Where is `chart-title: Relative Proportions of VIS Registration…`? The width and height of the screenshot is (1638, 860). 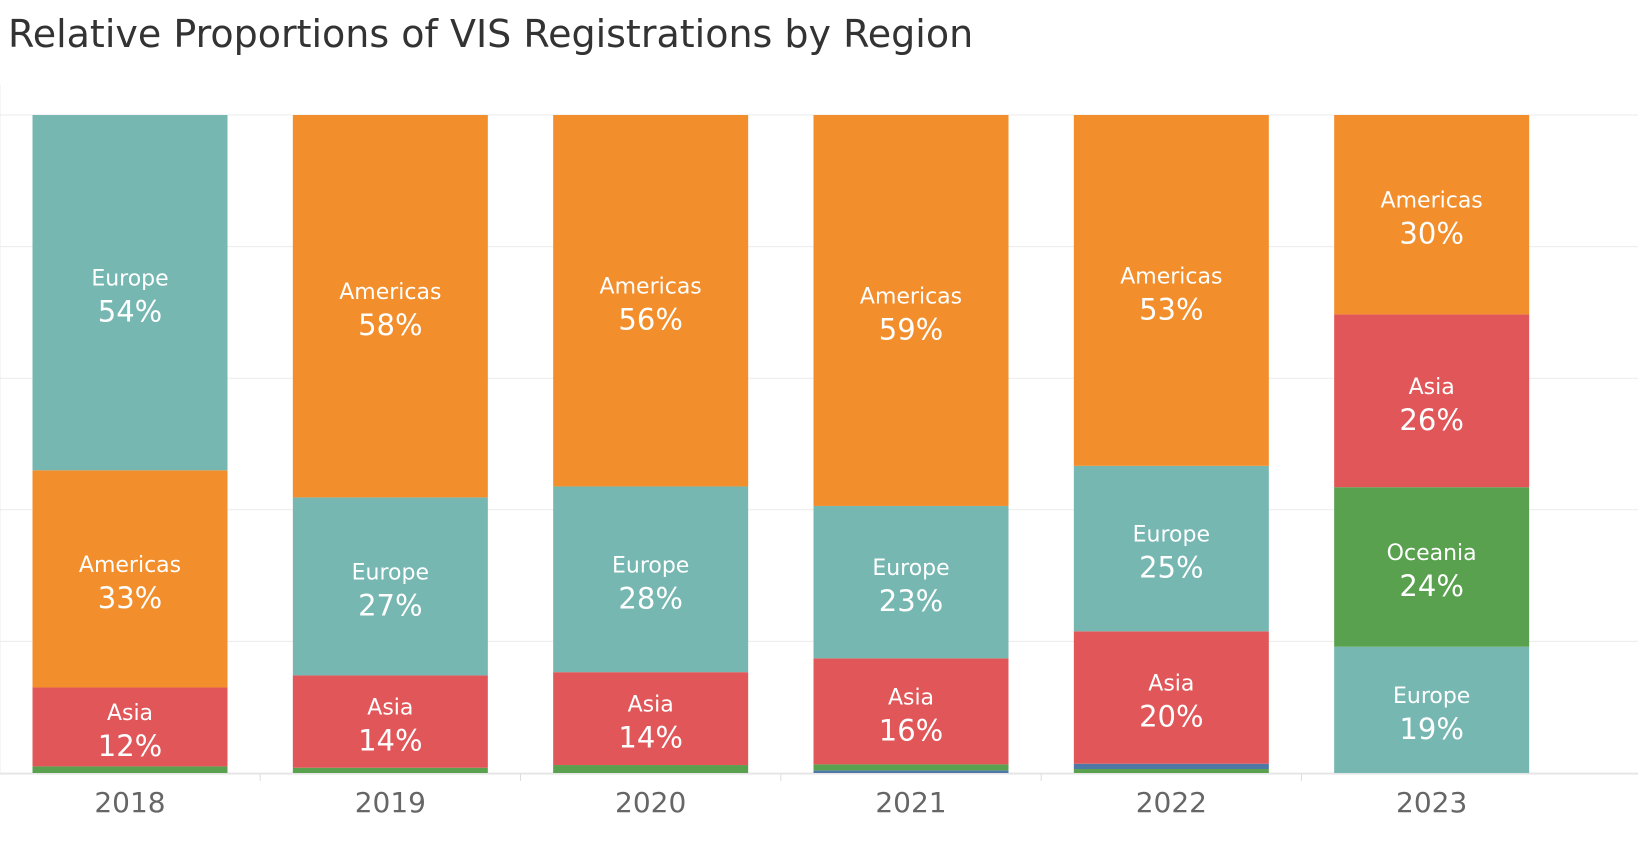
chart-title: Relative Proportions of VIS Registration… is located at coordinates (491, 34).